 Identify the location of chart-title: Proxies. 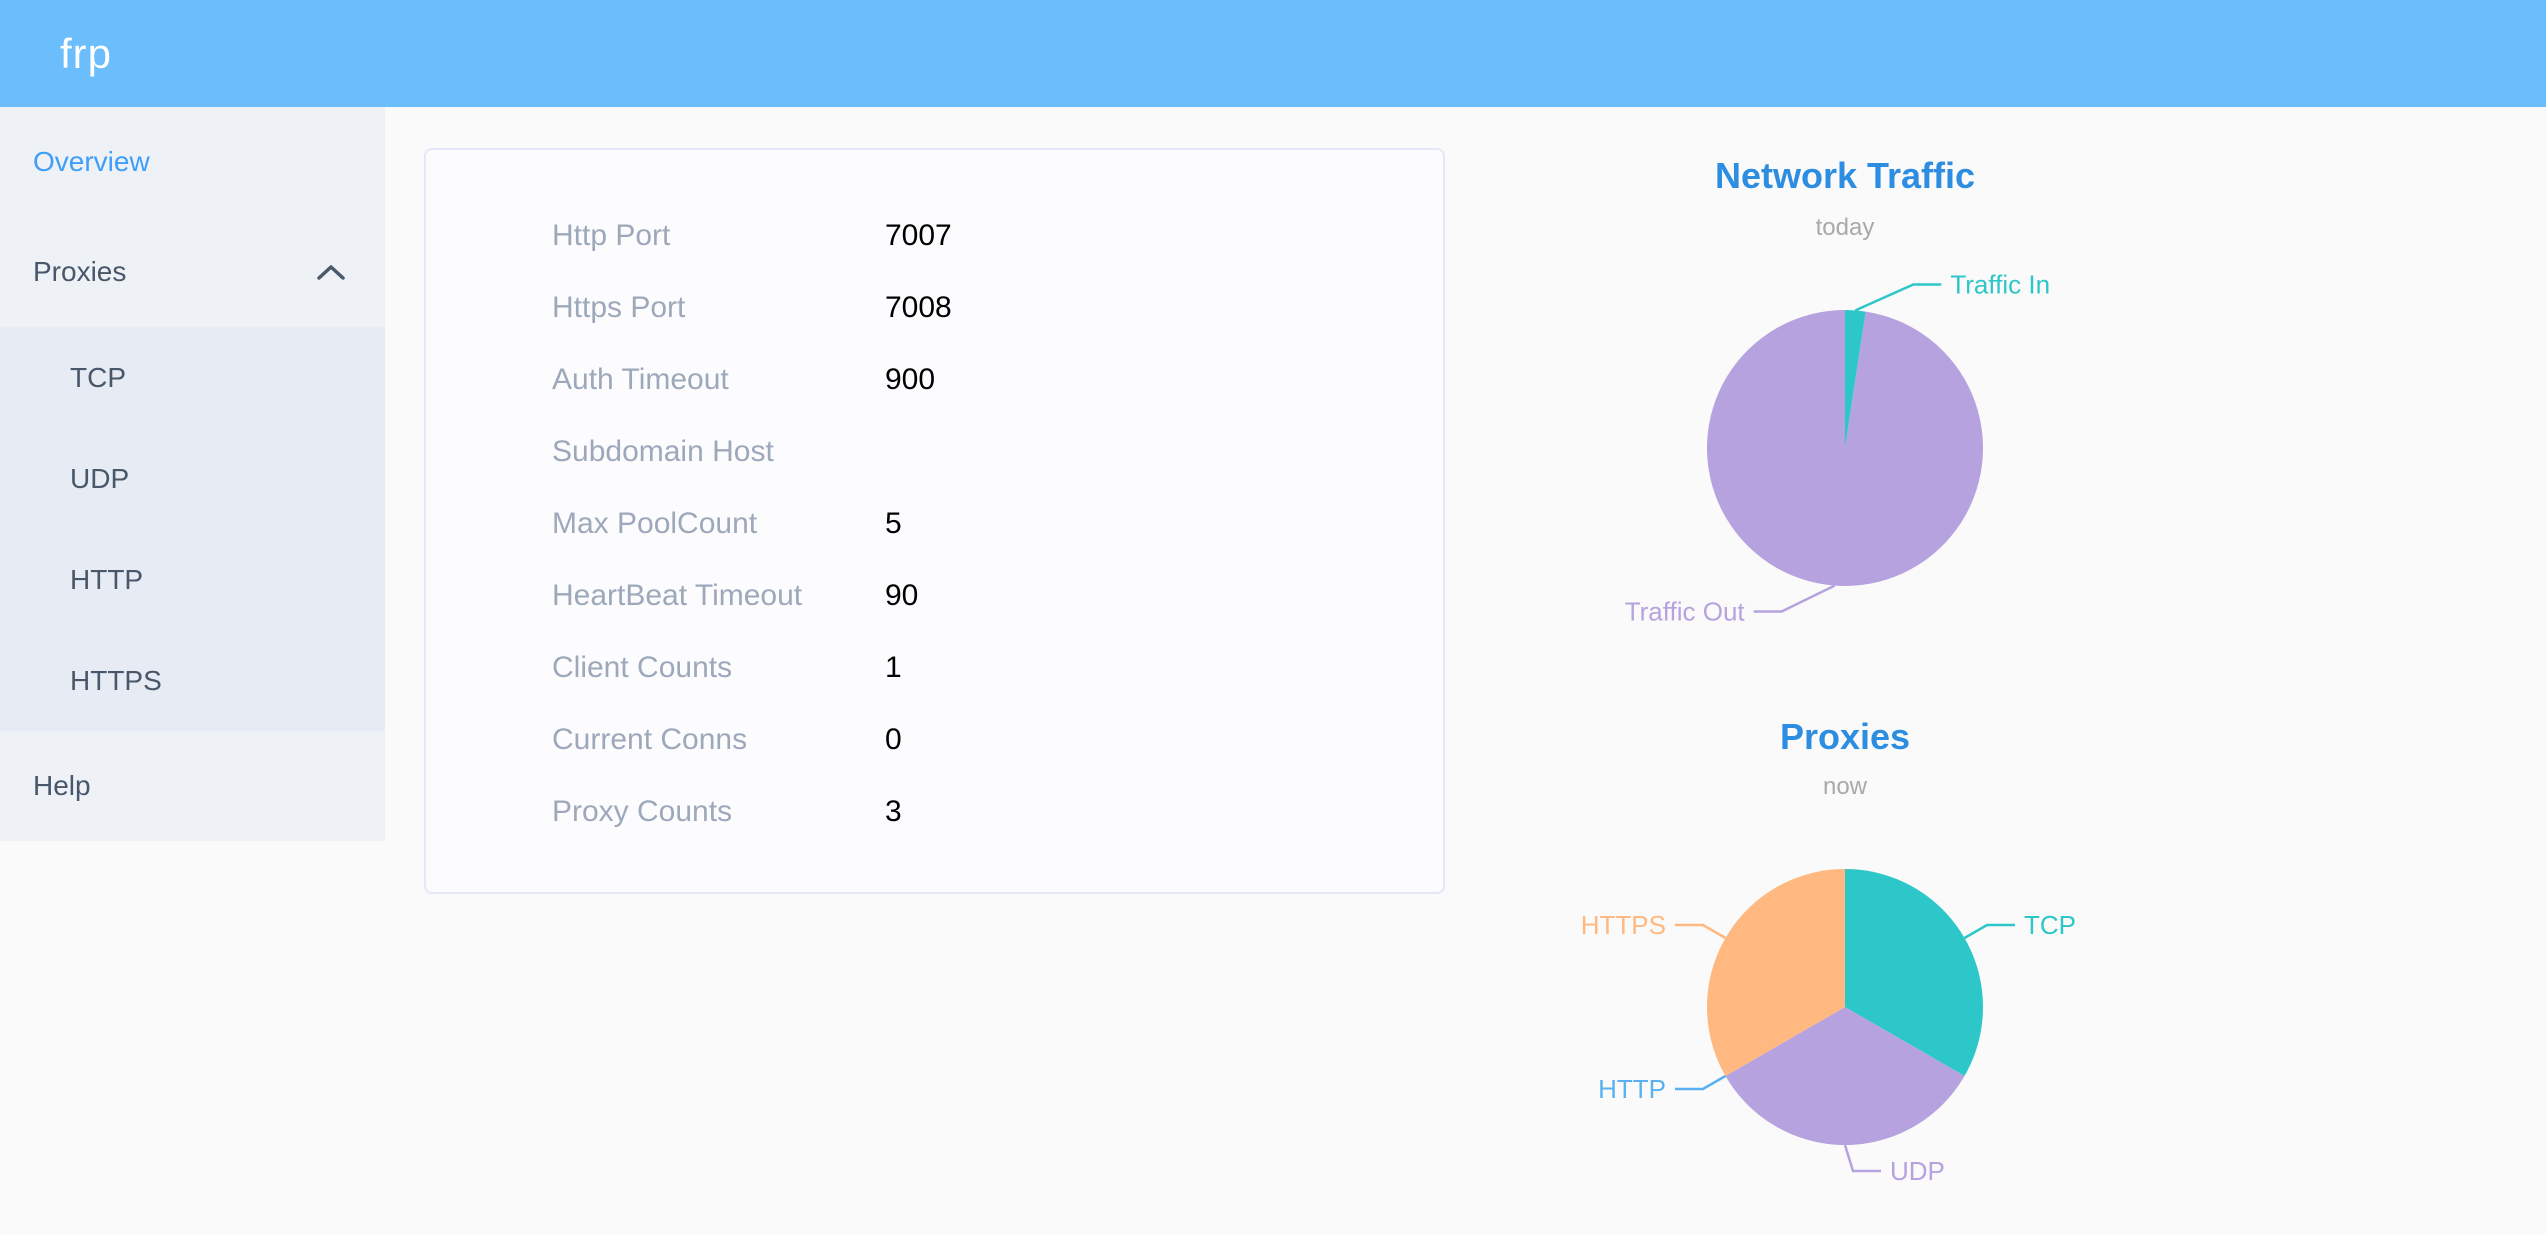
(1845, 736).